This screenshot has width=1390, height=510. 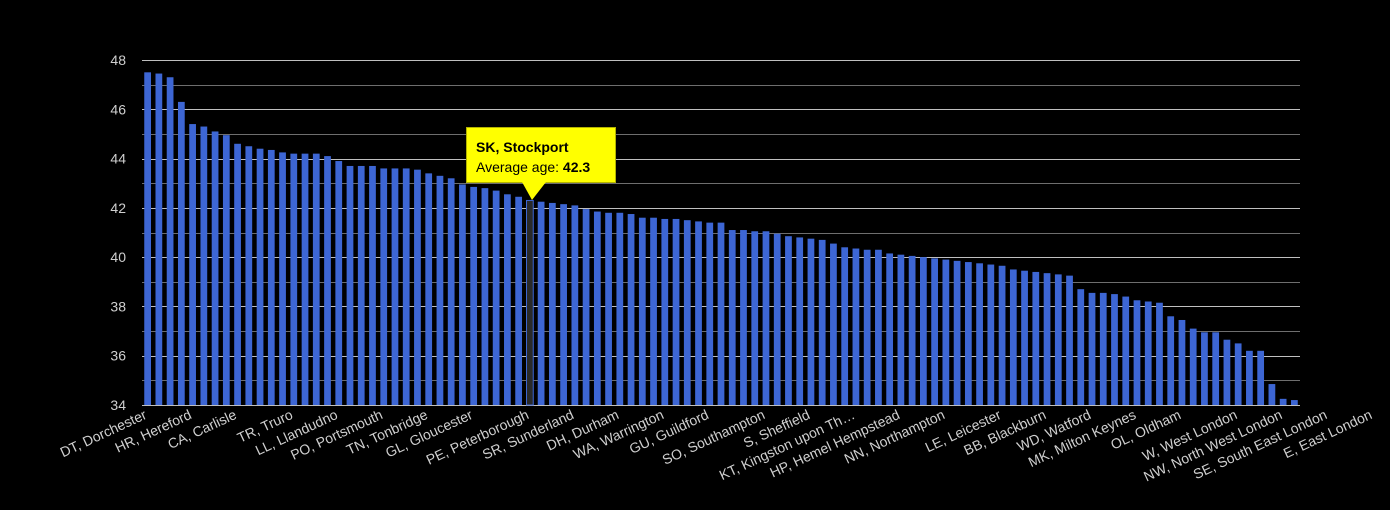 What do you see at coordinates (530, 302) in the screenshot?
I see `bar-highlighted` at bounding box center [530, 302].